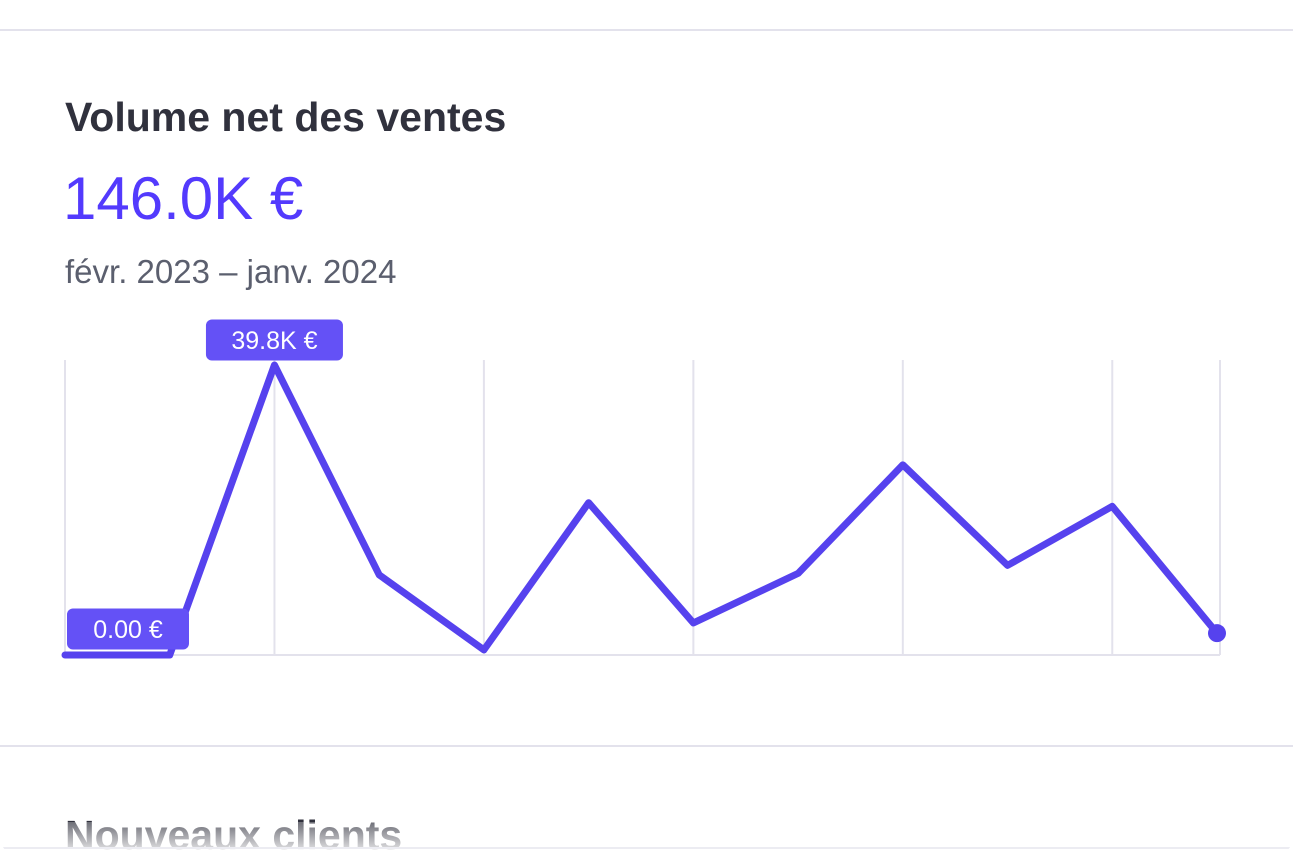 This screenshot has height=858, width=1293. What do you see at coordinates (646, 848) in the screenshot?
I see `bottom-edge` at bounding box center [646, 848].